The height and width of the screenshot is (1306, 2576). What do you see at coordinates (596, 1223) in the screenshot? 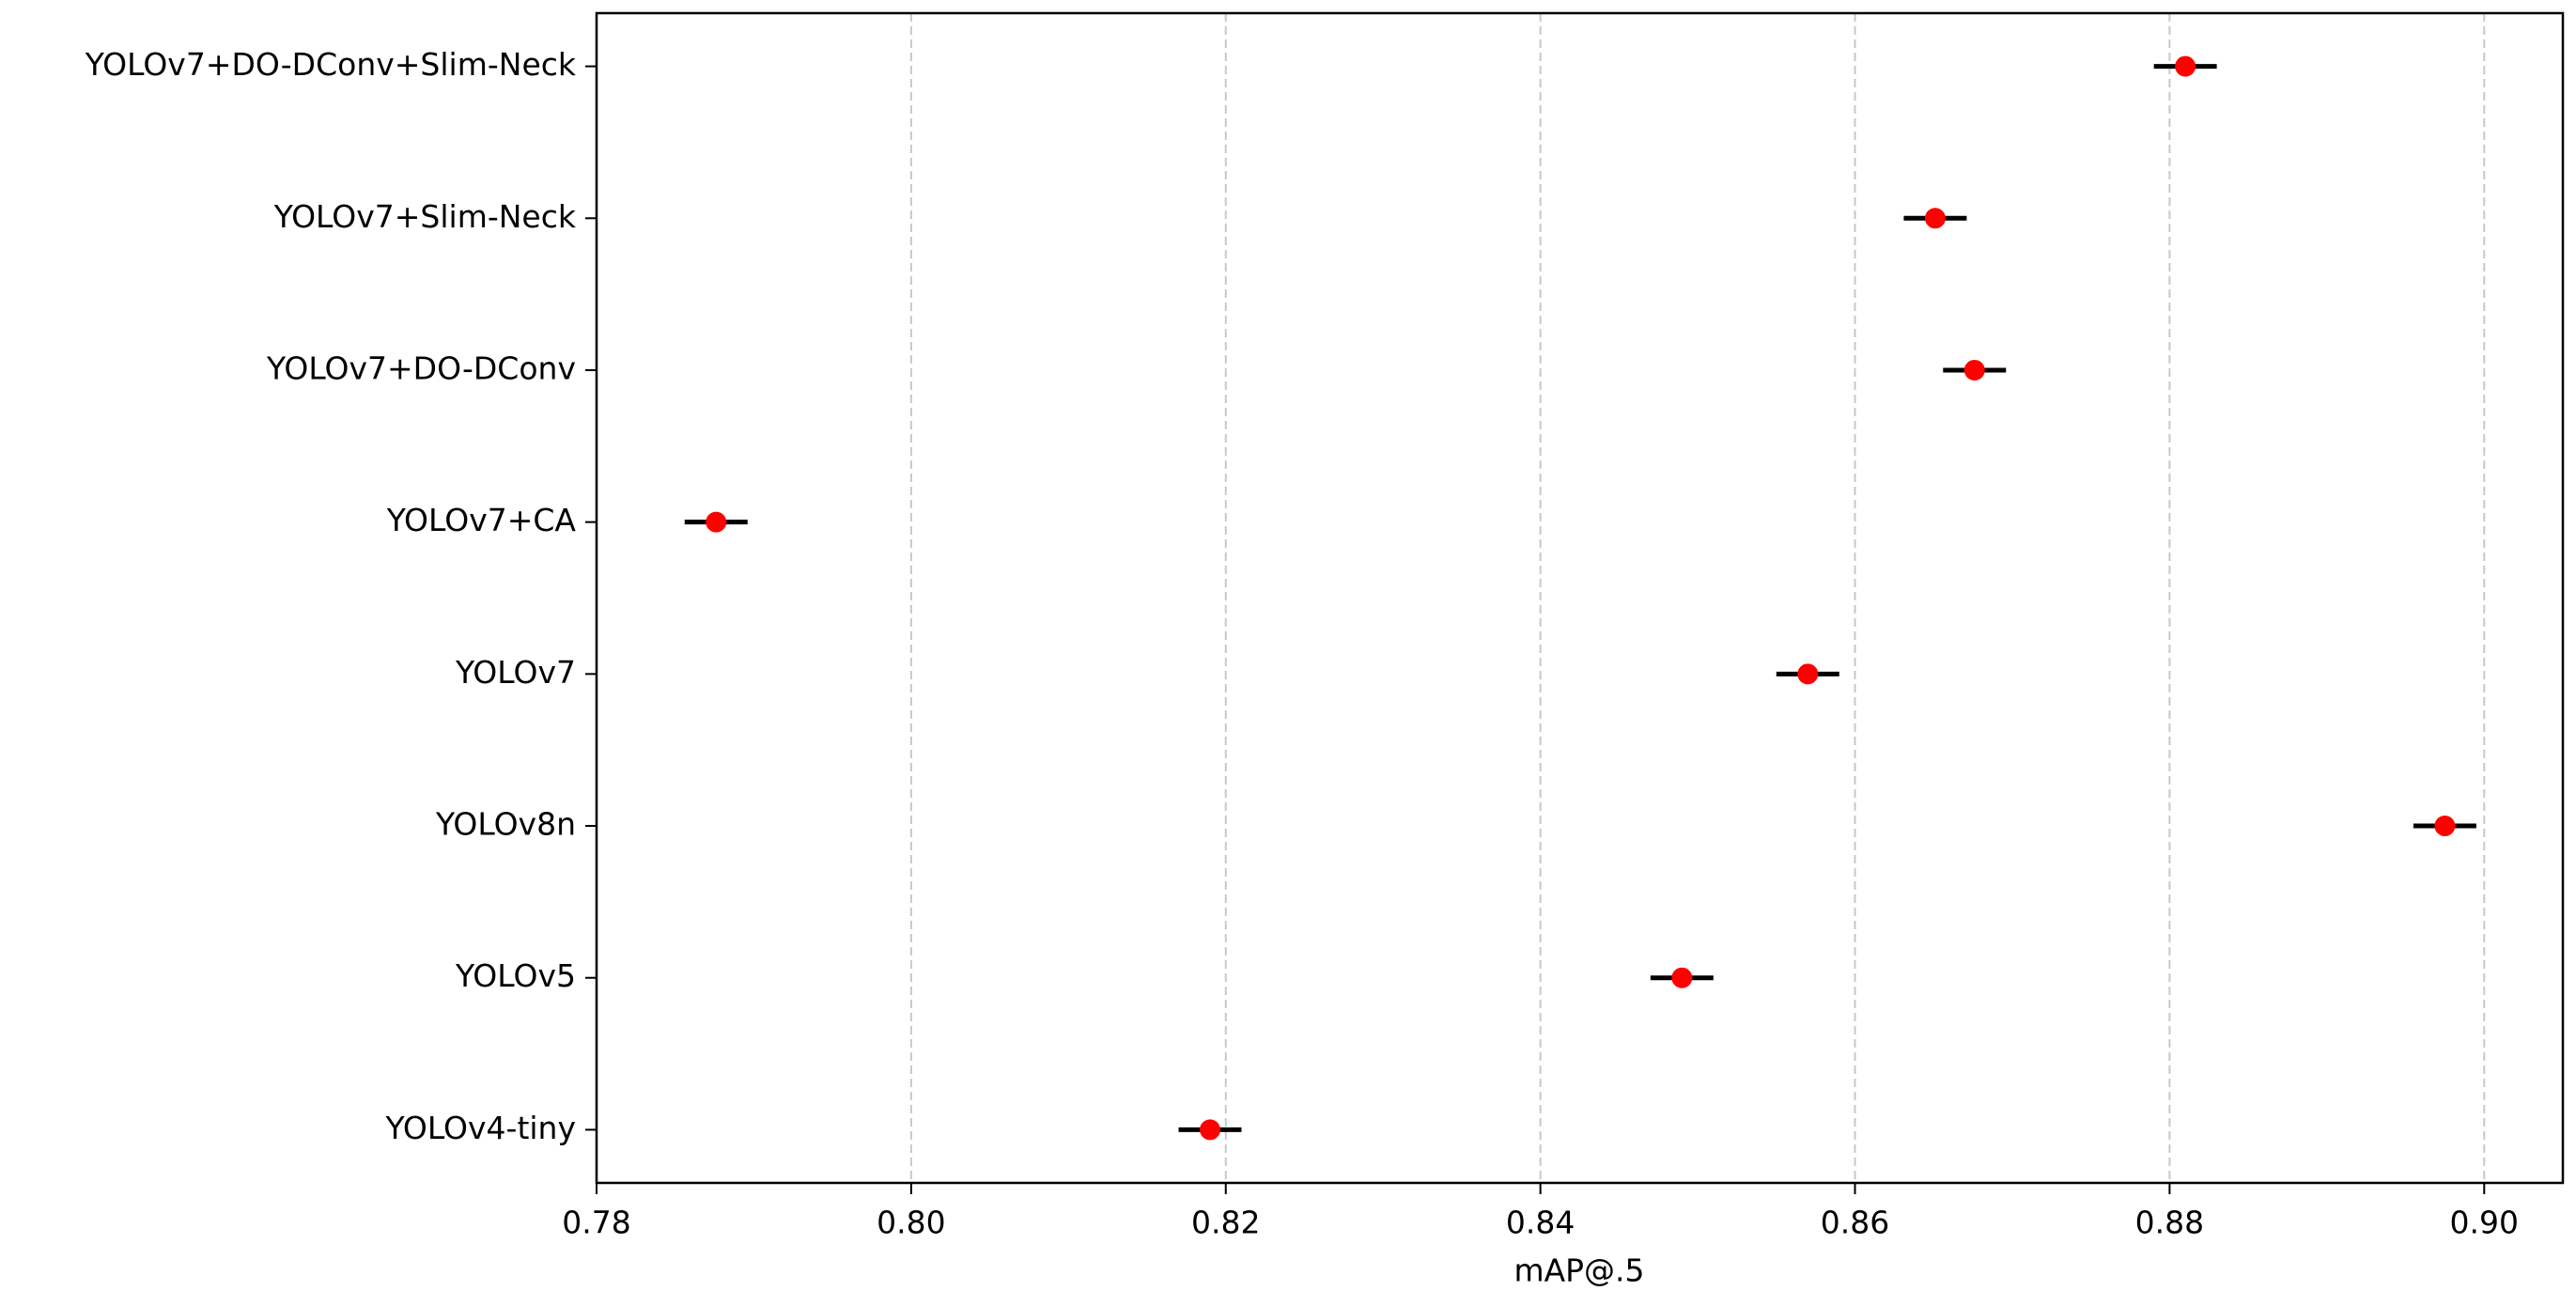
I see `x-tick-label: 0.78` at bounding box center [596, 1223].